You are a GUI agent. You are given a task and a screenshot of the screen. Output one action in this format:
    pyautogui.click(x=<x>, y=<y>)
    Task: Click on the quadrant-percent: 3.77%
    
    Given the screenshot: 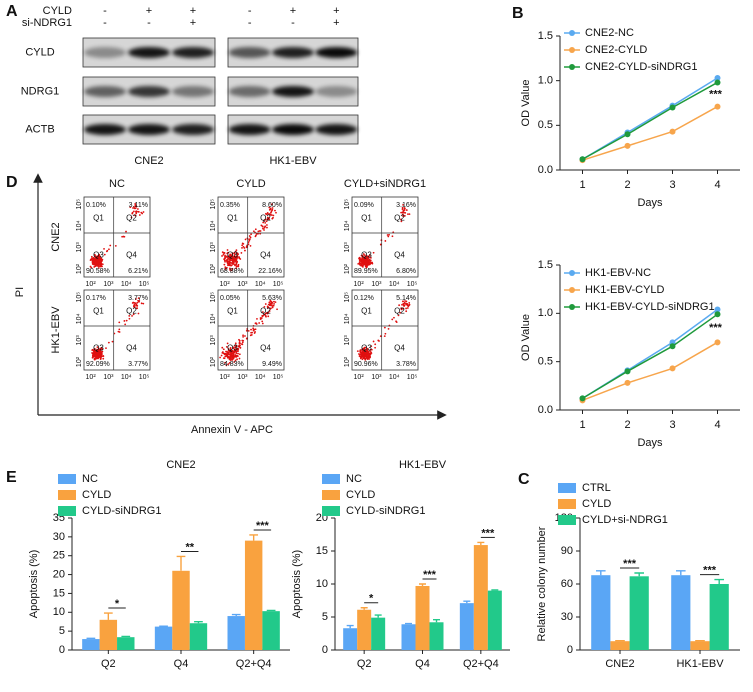 What is the action you would take?
    pyautogui.click(x=138, y=298)
    